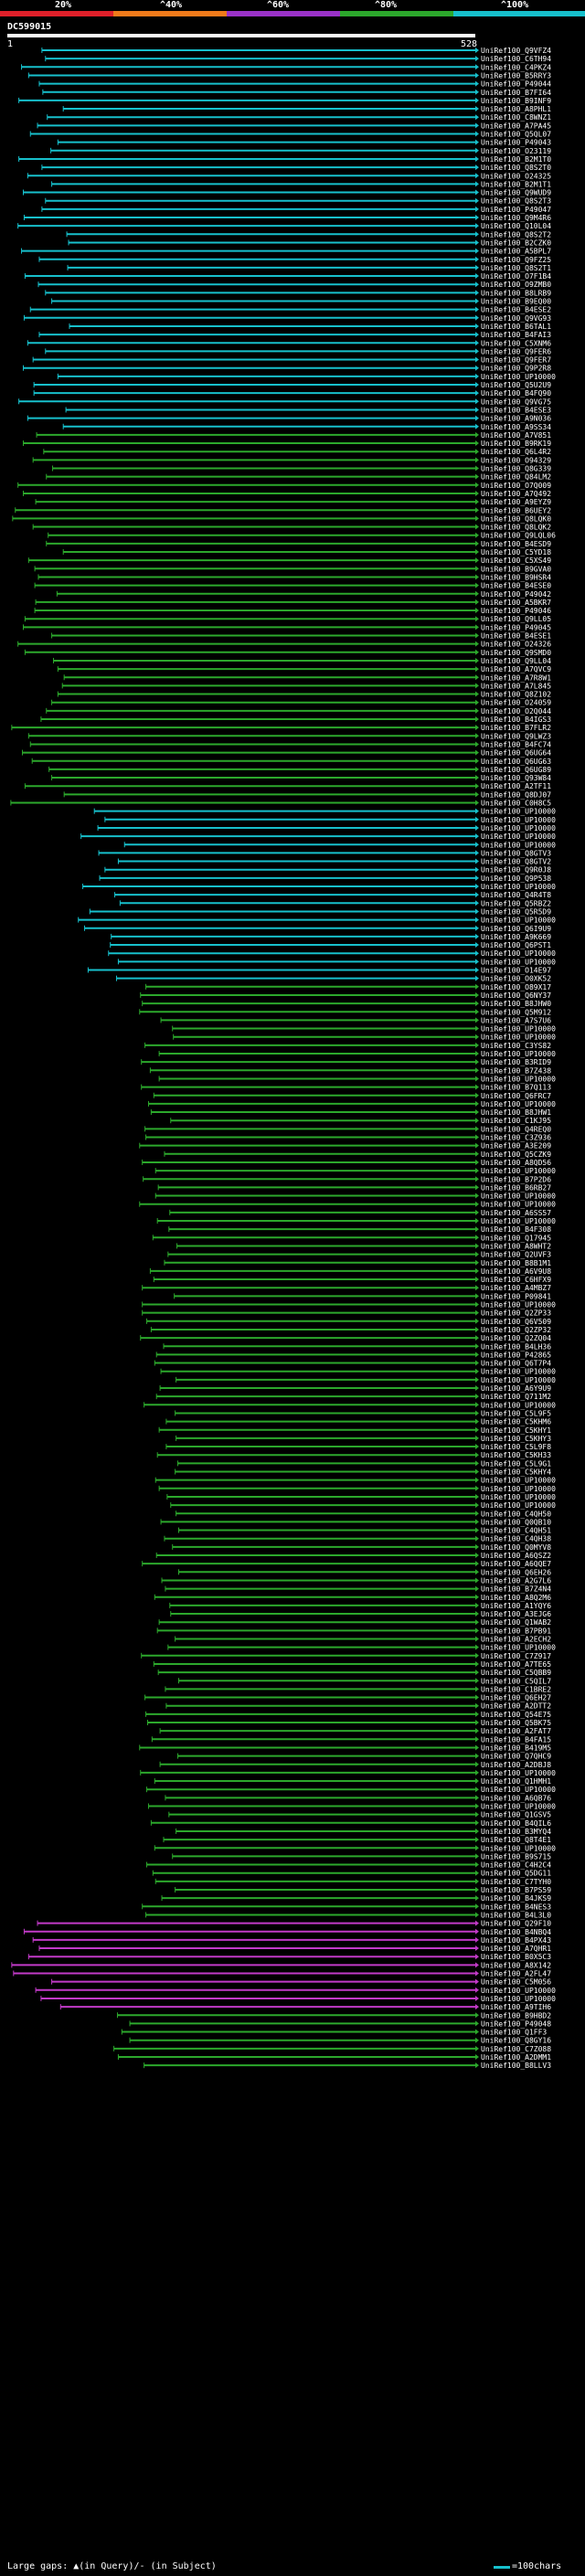 The width and height of the screenshot is (585, 2576). I want to click on hit-label-231: UniRef100_C5M056, so click(516, 1982).